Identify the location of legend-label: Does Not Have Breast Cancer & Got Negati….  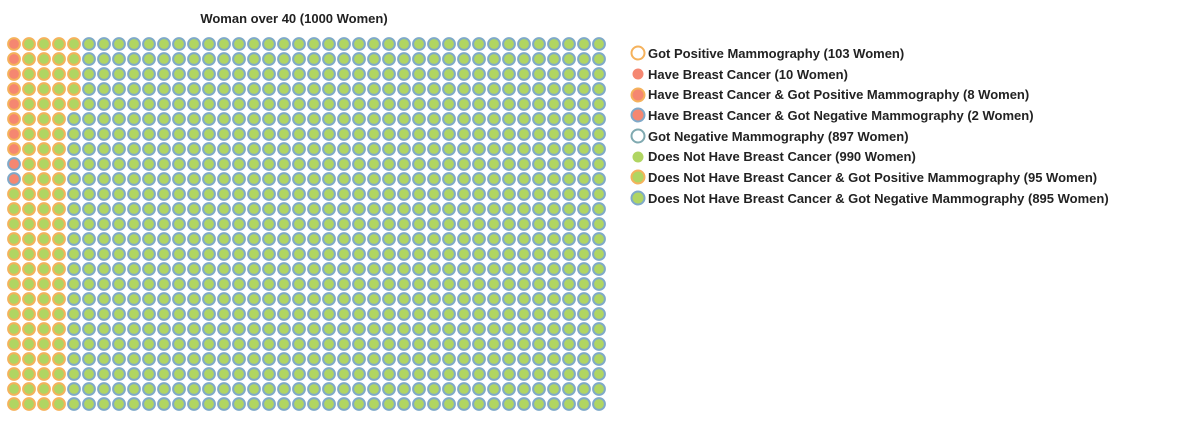
(878, 198).